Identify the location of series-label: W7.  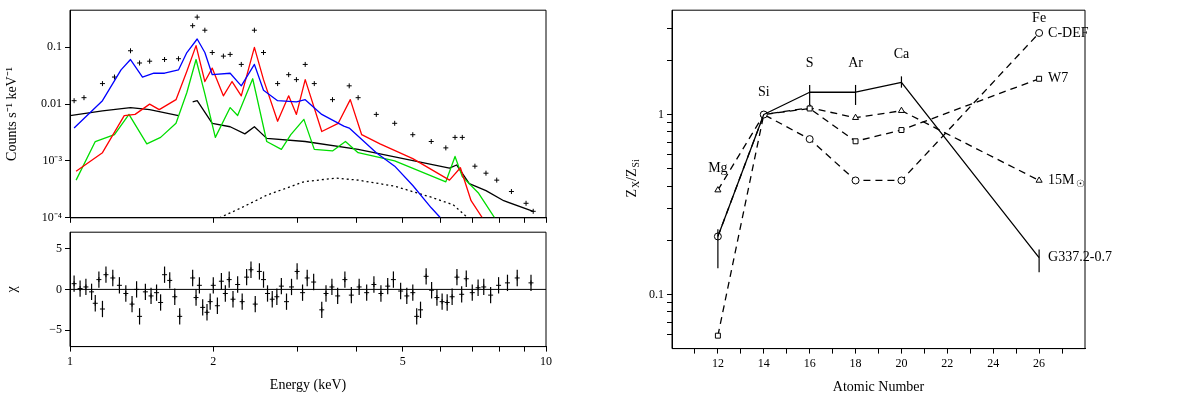
(1058, 78).